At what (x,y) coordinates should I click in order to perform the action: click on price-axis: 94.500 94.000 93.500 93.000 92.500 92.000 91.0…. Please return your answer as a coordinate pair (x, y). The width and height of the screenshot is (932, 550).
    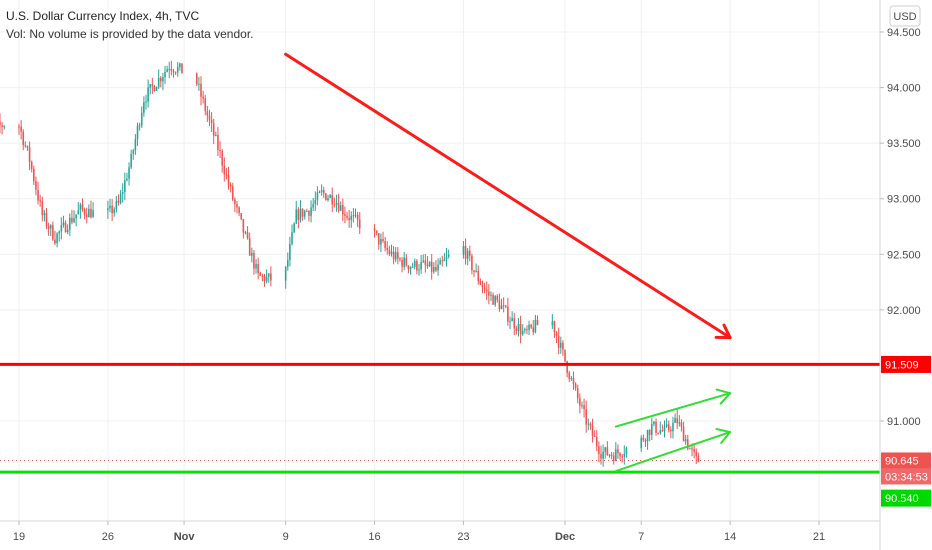
    Looking at the image, I should click on (900, 227).